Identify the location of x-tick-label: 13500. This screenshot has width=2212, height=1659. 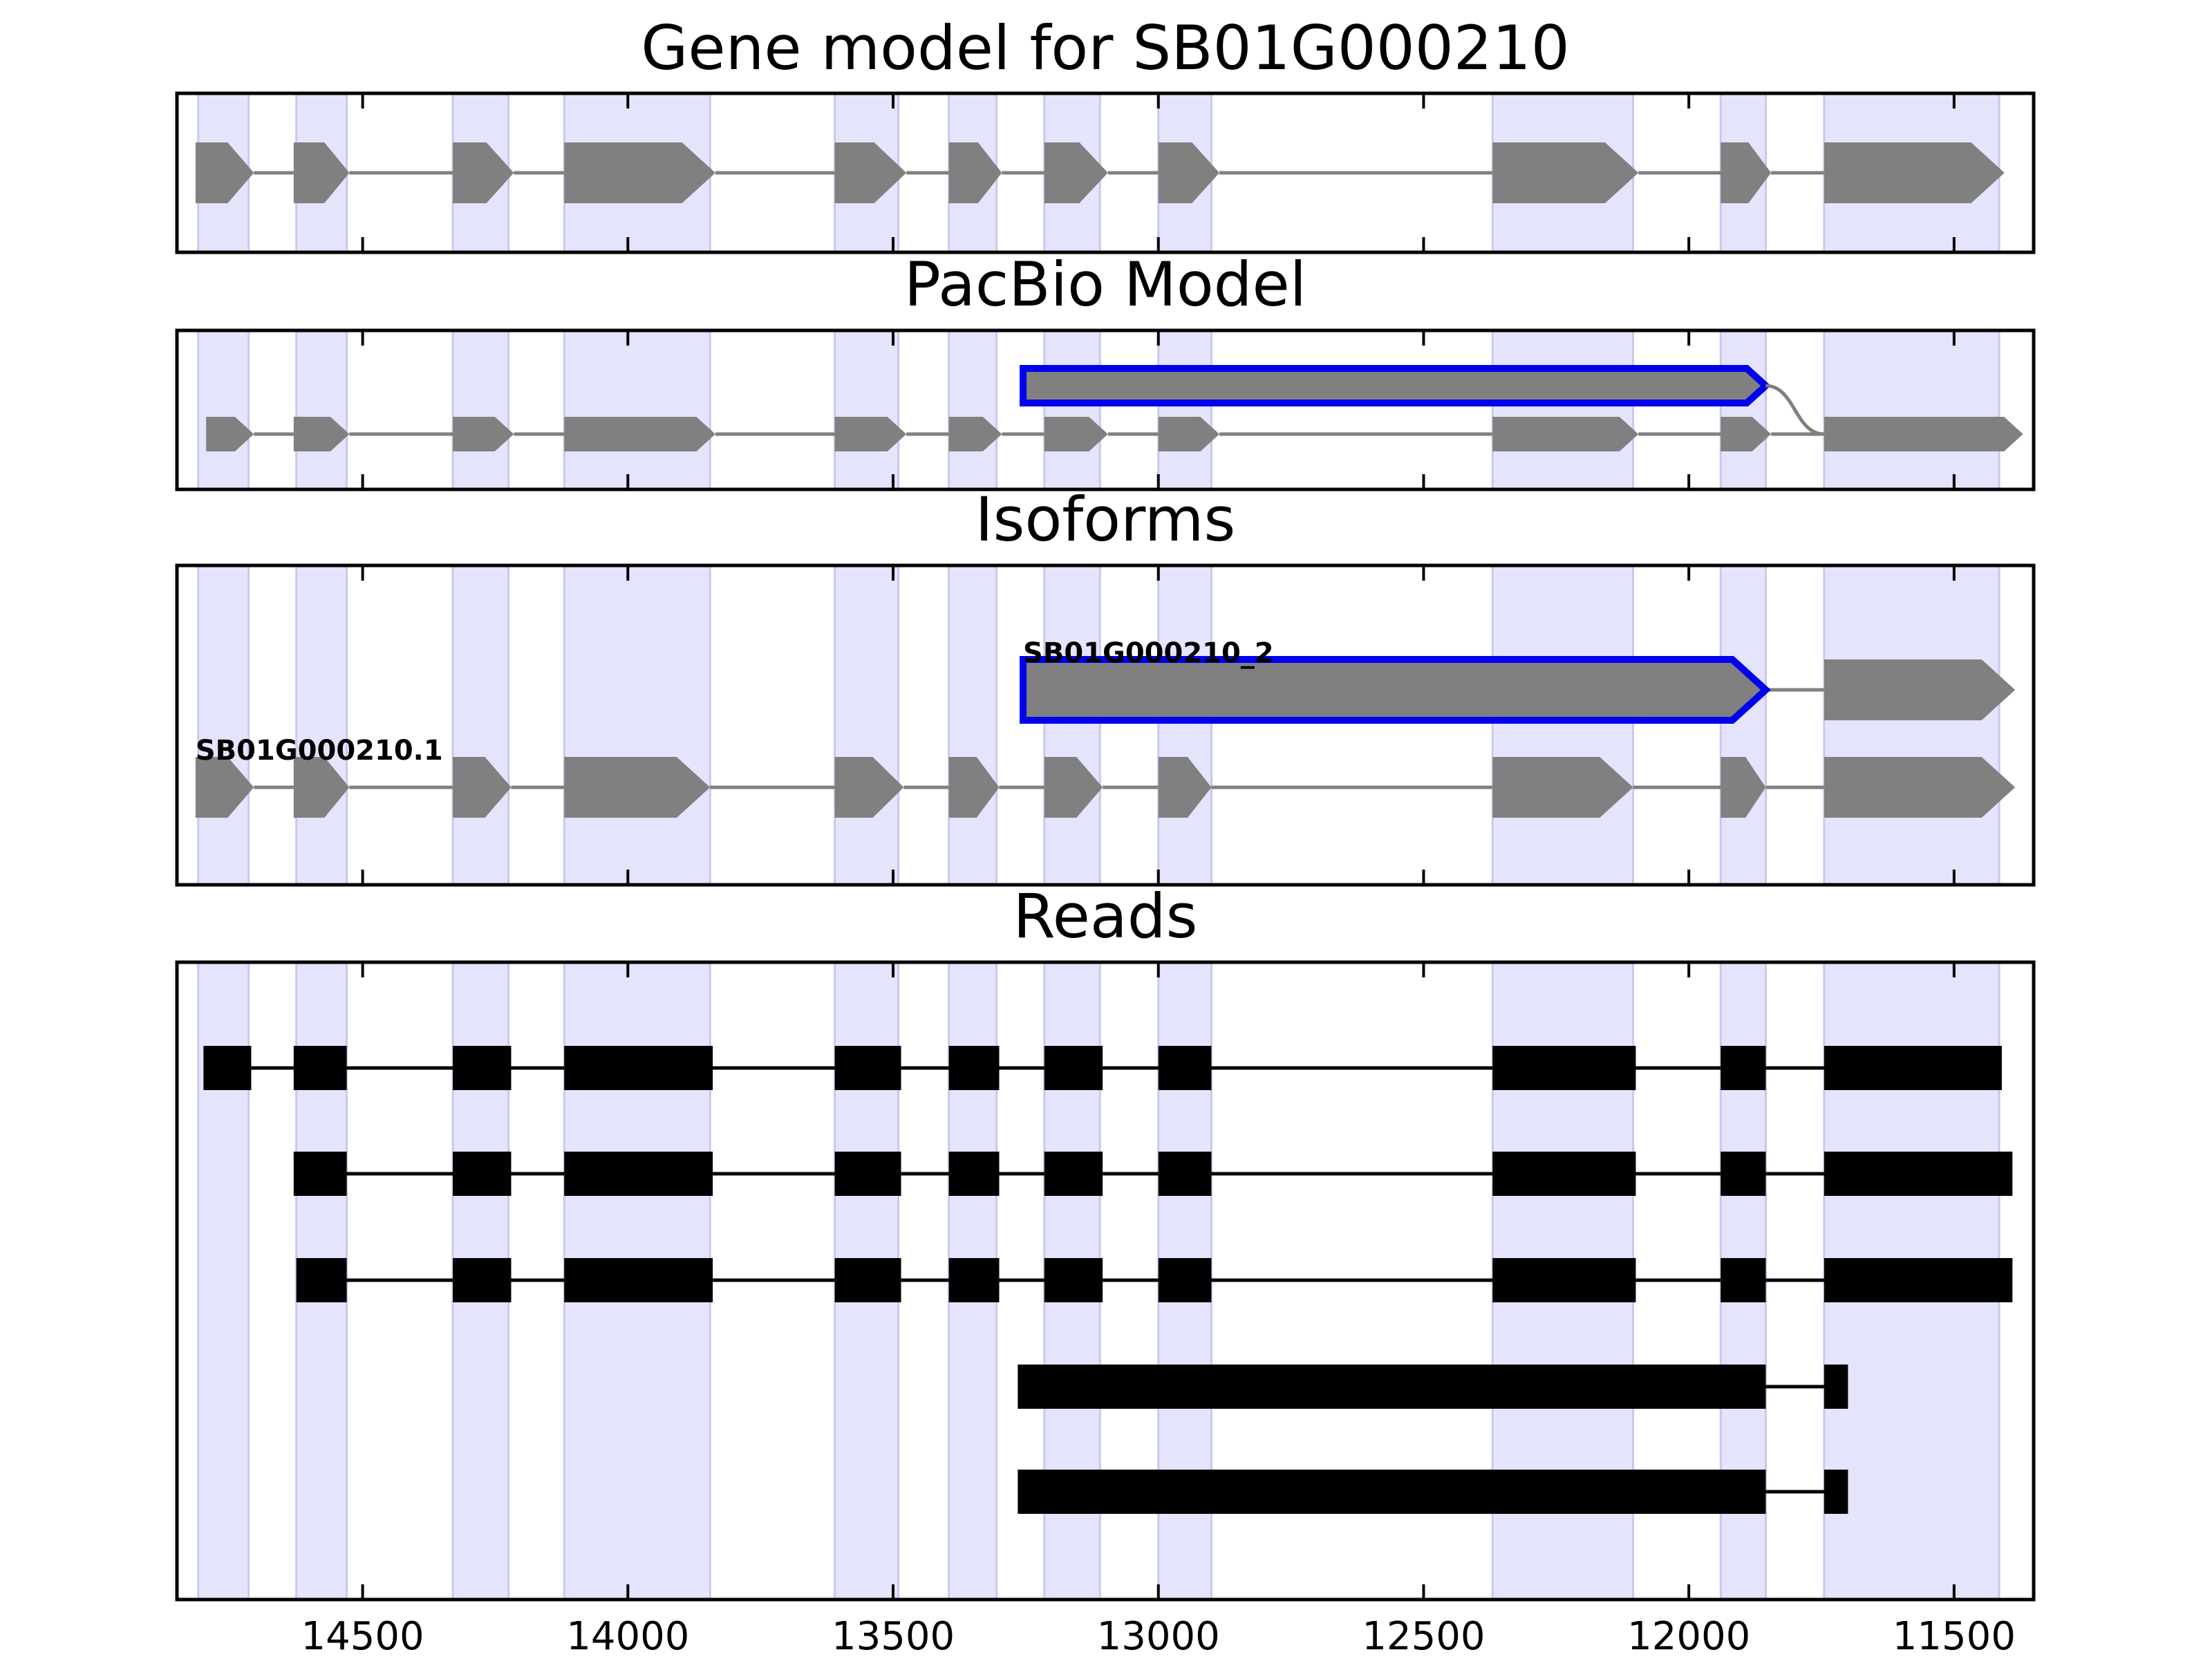
(894, 1637).